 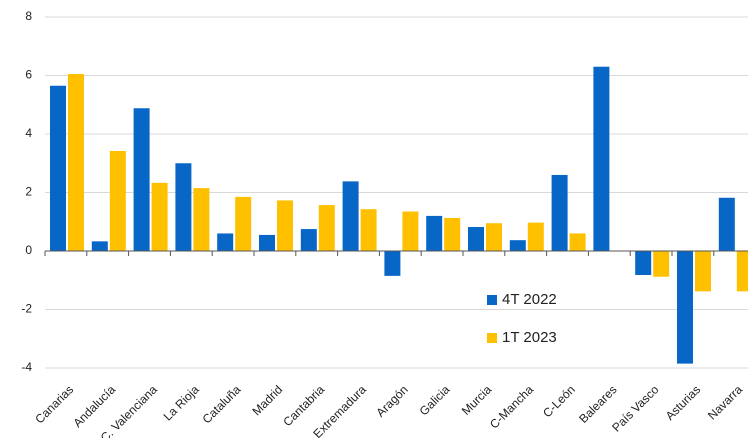 I want to click on x-tick-label: Murcia, so click(x=477, y=400).